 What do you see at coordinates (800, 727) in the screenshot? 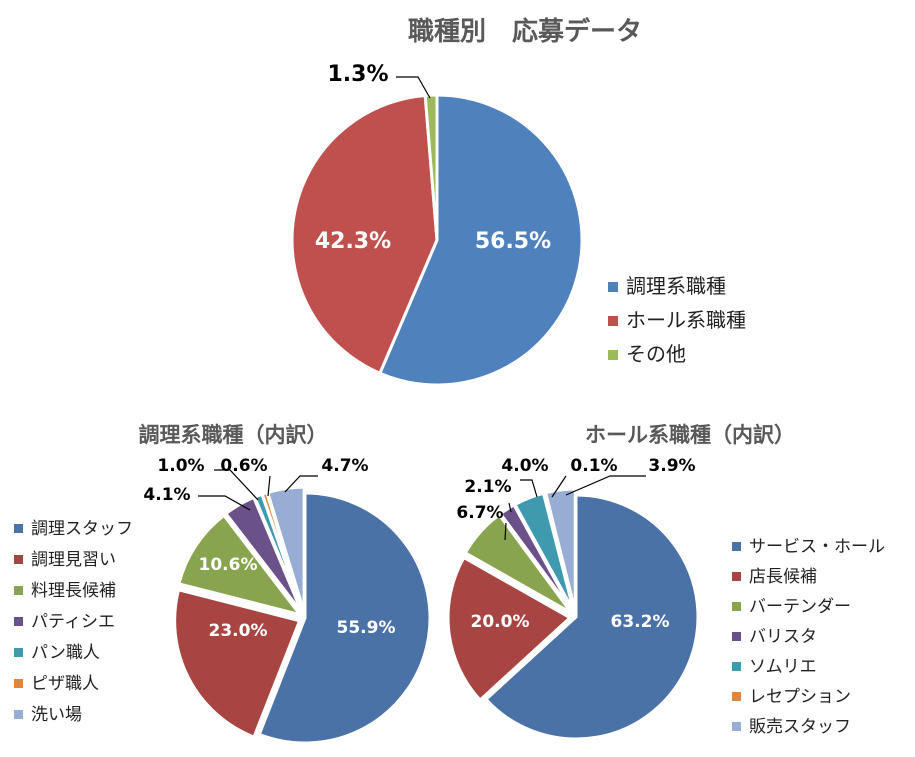
I see `legend-label: 販売スタッフ` at bounding box center [800, 727].